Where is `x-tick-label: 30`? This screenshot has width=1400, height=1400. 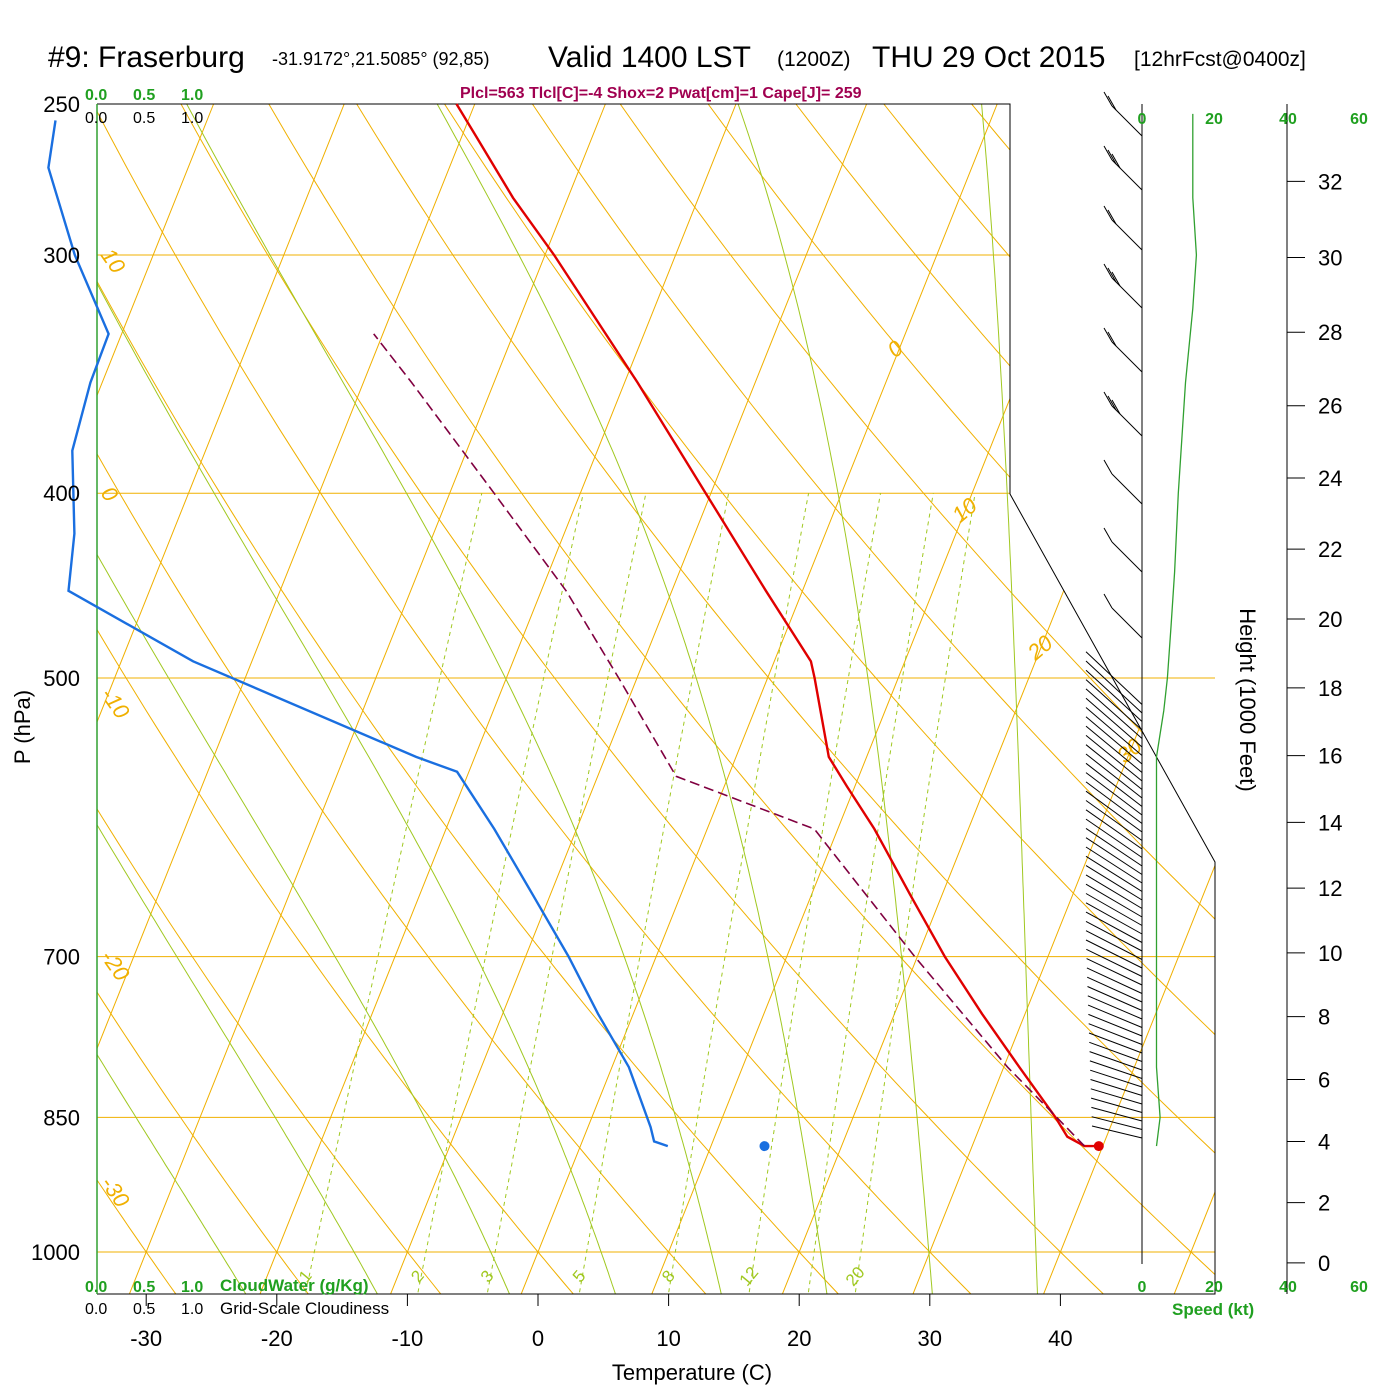
x-tick-label: 30 is located at coordinates (930, 1338).